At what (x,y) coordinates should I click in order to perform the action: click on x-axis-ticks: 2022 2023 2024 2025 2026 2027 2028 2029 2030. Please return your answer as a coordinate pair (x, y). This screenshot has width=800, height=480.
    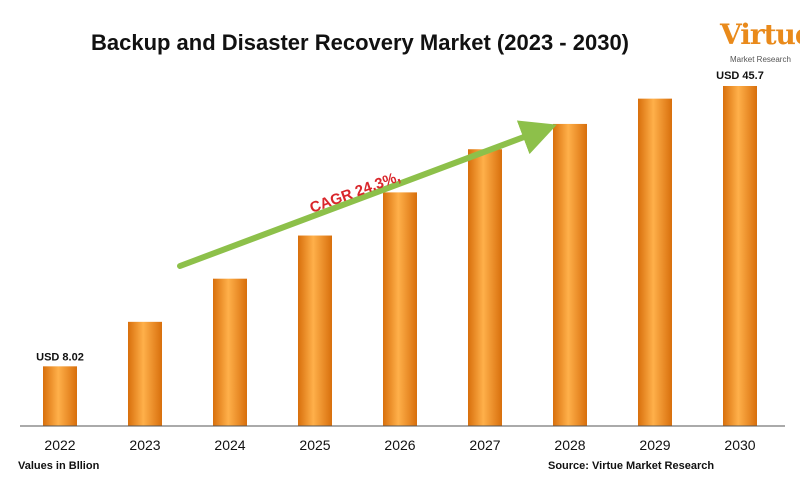
    Looking at the image, I should click on (399, 445).